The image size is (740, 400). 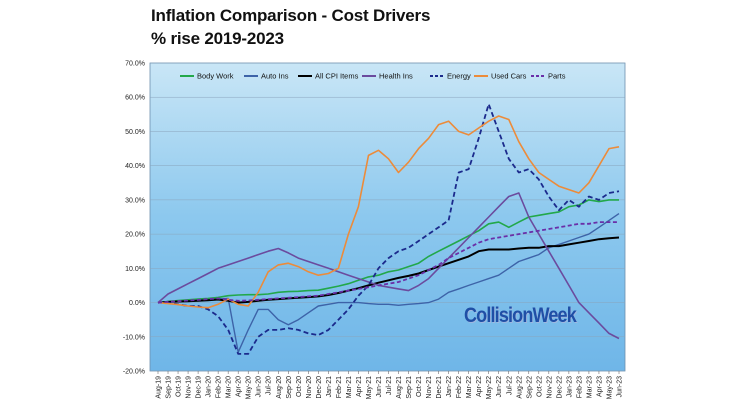 What do you see at coordinates (469, 387) in the screenshot?
I see `x-tick-label: Mar-22` at bounding box center [469, 387].